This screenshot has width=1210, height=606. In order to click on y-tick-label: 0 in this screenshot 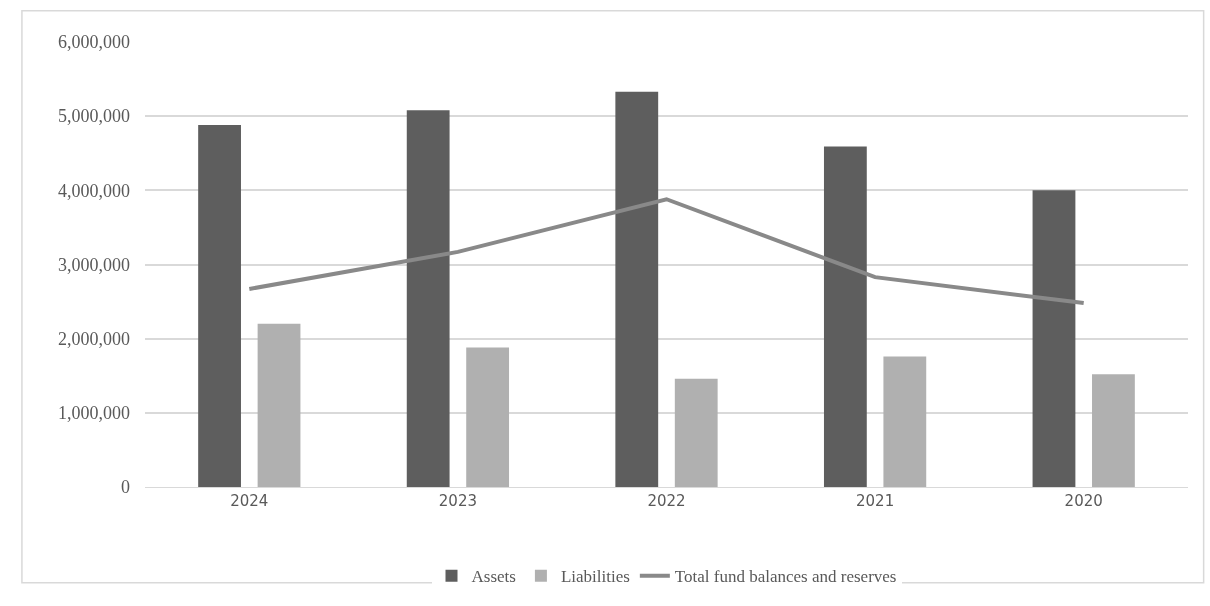, I will do `click(125, 487)`.